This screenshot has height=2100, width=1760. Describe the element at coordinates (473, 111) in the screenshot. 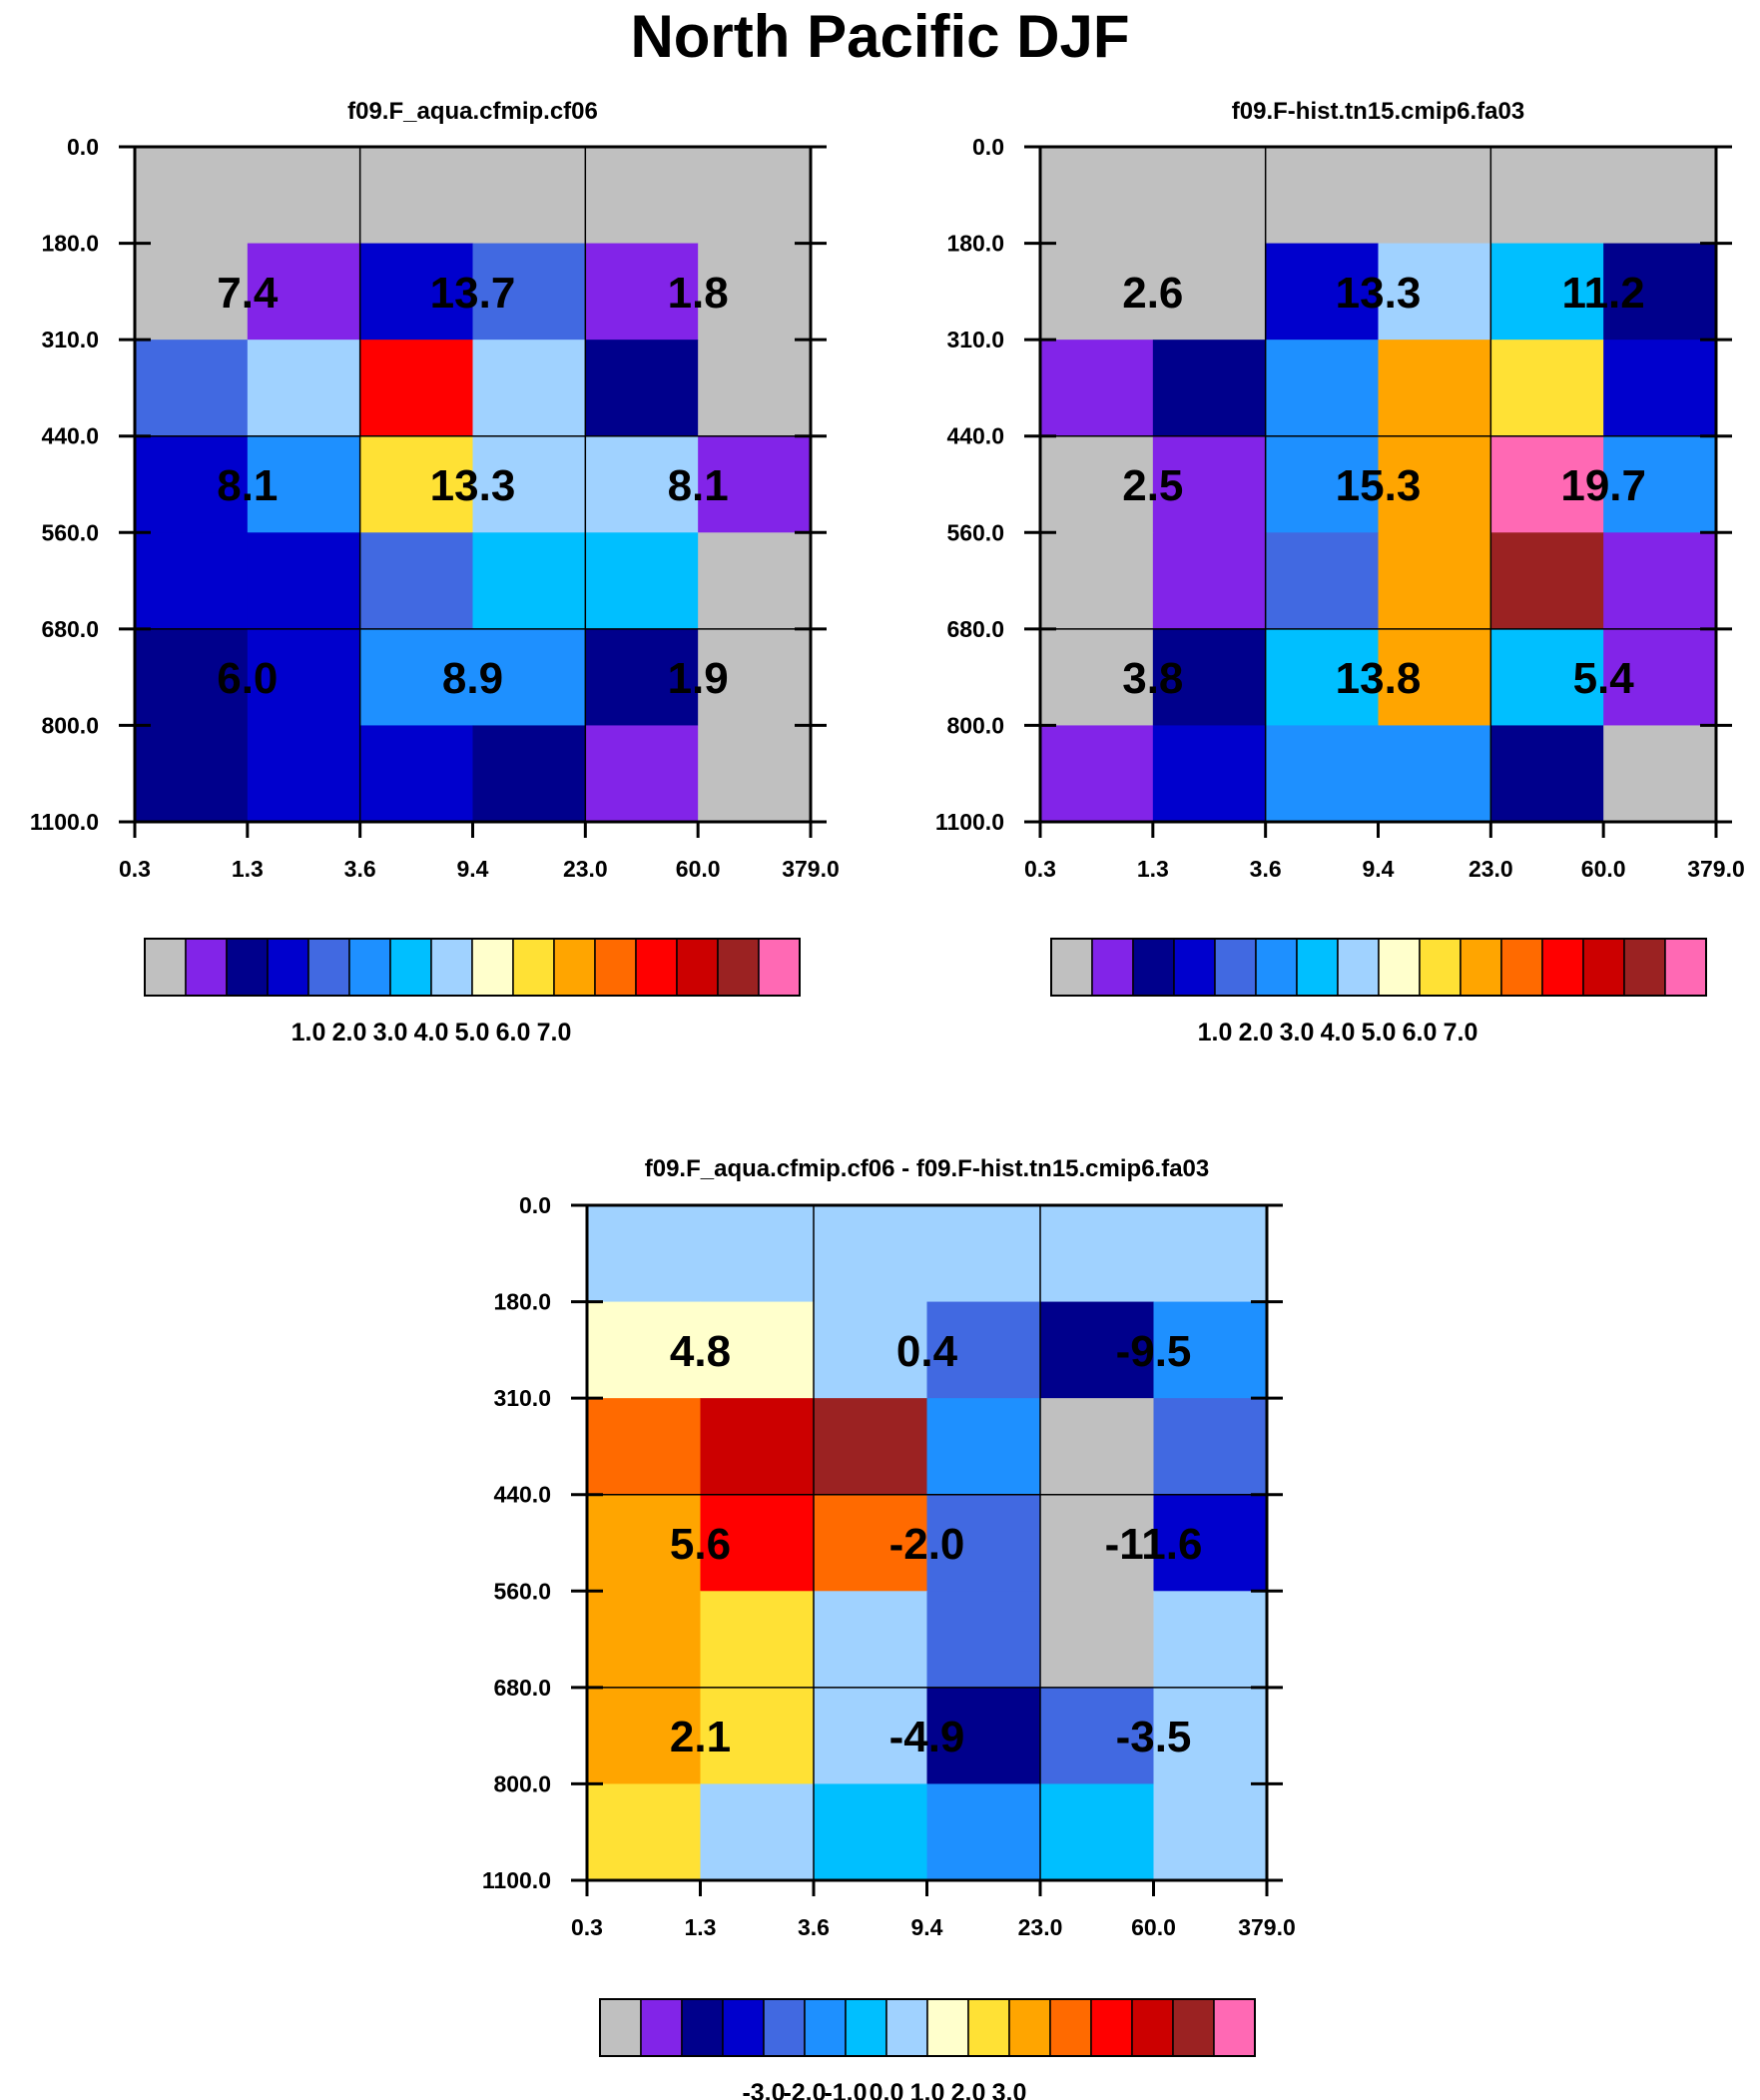

I see `panel-title: f09.F_aqua.cfmip.cf06` at that location.